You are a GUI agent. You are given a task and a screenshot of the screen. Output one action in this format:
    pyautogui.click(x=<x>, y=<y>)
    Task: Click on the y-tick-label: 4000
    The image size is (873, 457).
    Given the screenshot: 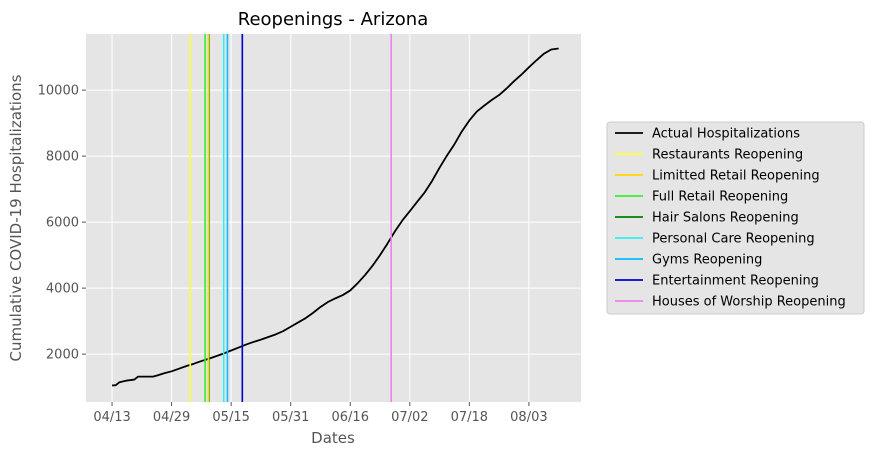 What is the action you would take?
    pyautogui.click(x=62, y=289)
    